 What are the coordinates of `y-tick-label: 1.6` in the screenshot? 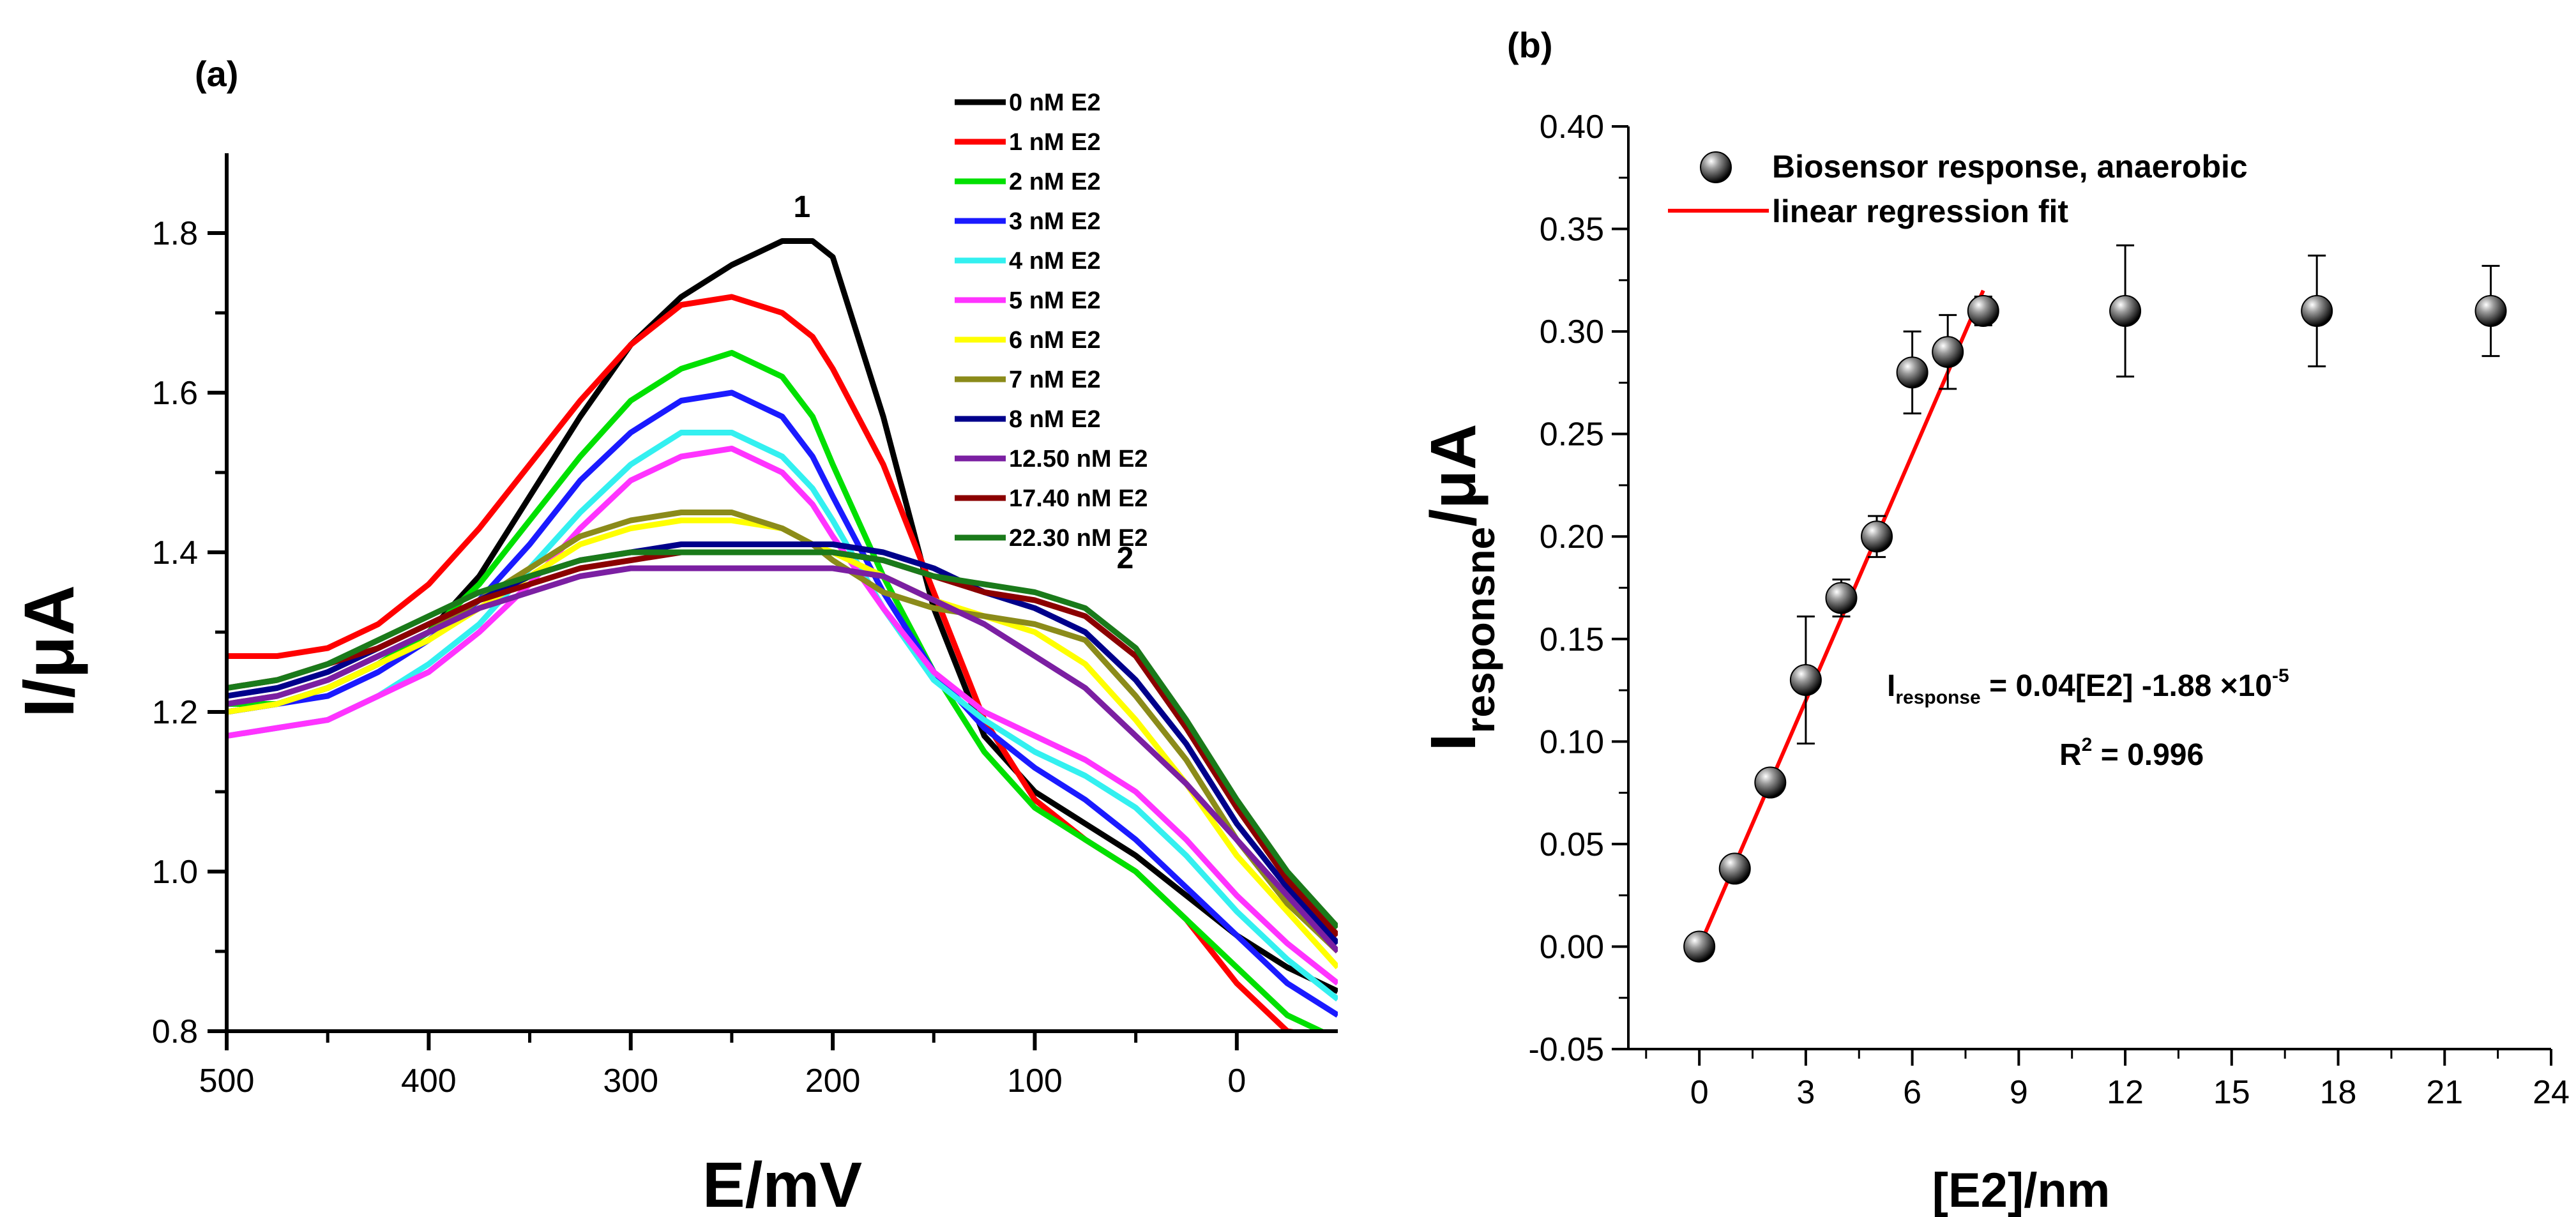 It's located at (175, 393).